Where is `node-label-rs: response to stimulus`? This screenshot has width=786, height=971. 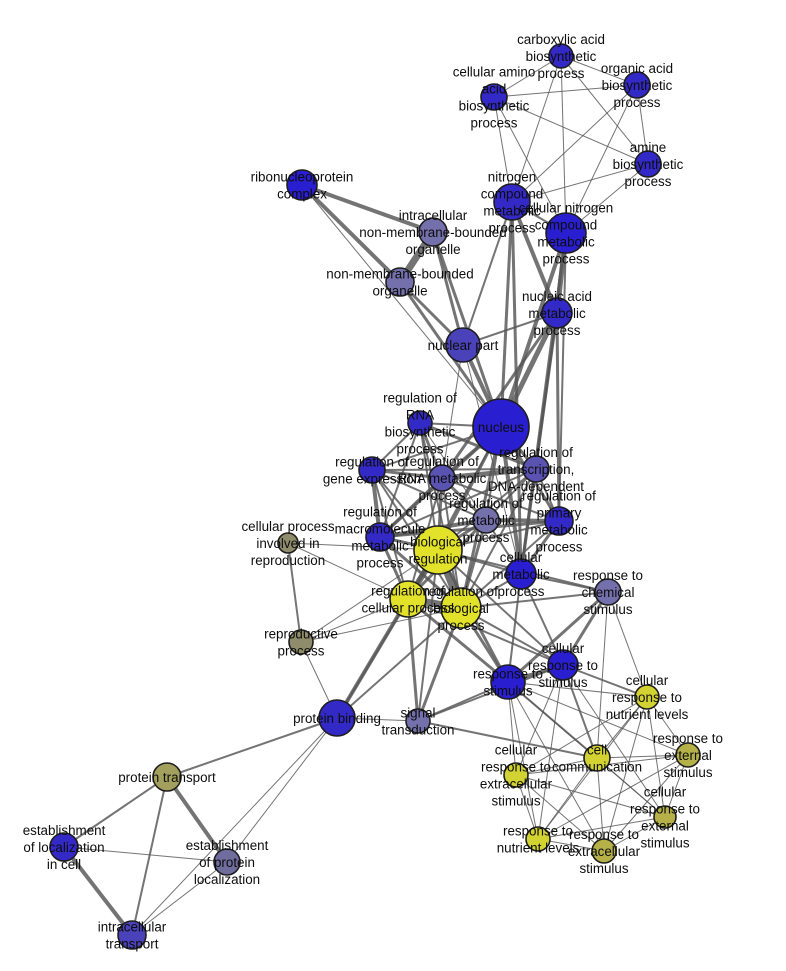 node-label-rs: response to stimulus is located at coordinates (508, 683).